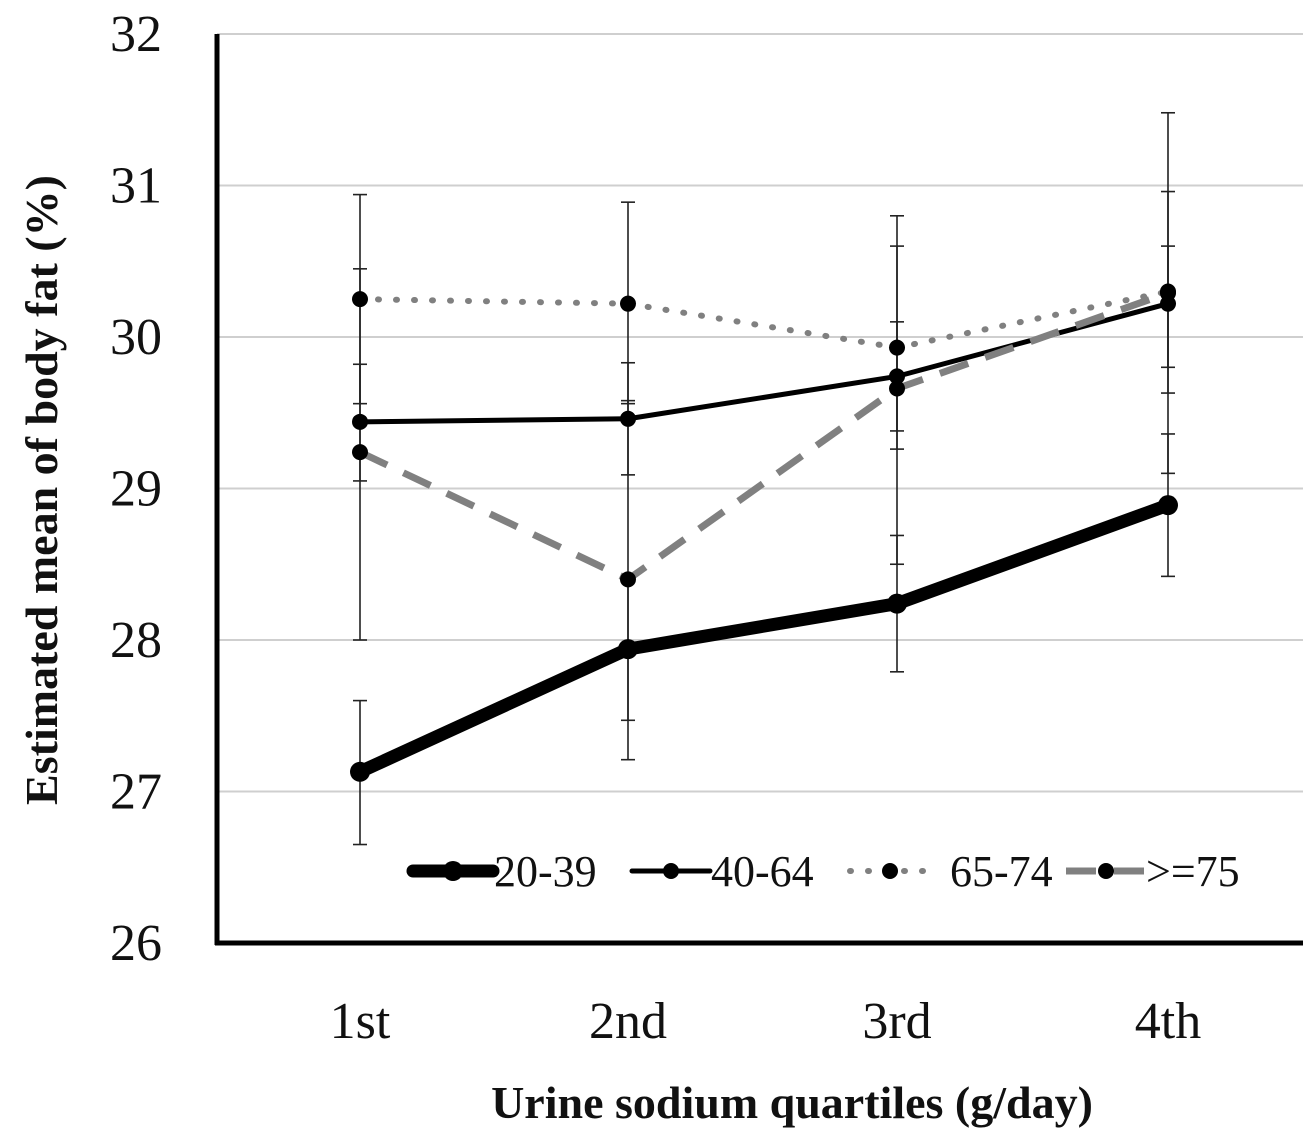 The image size is (1310, 1128). I want to click on x-tick-label: 3rd, so click(896, 1021).